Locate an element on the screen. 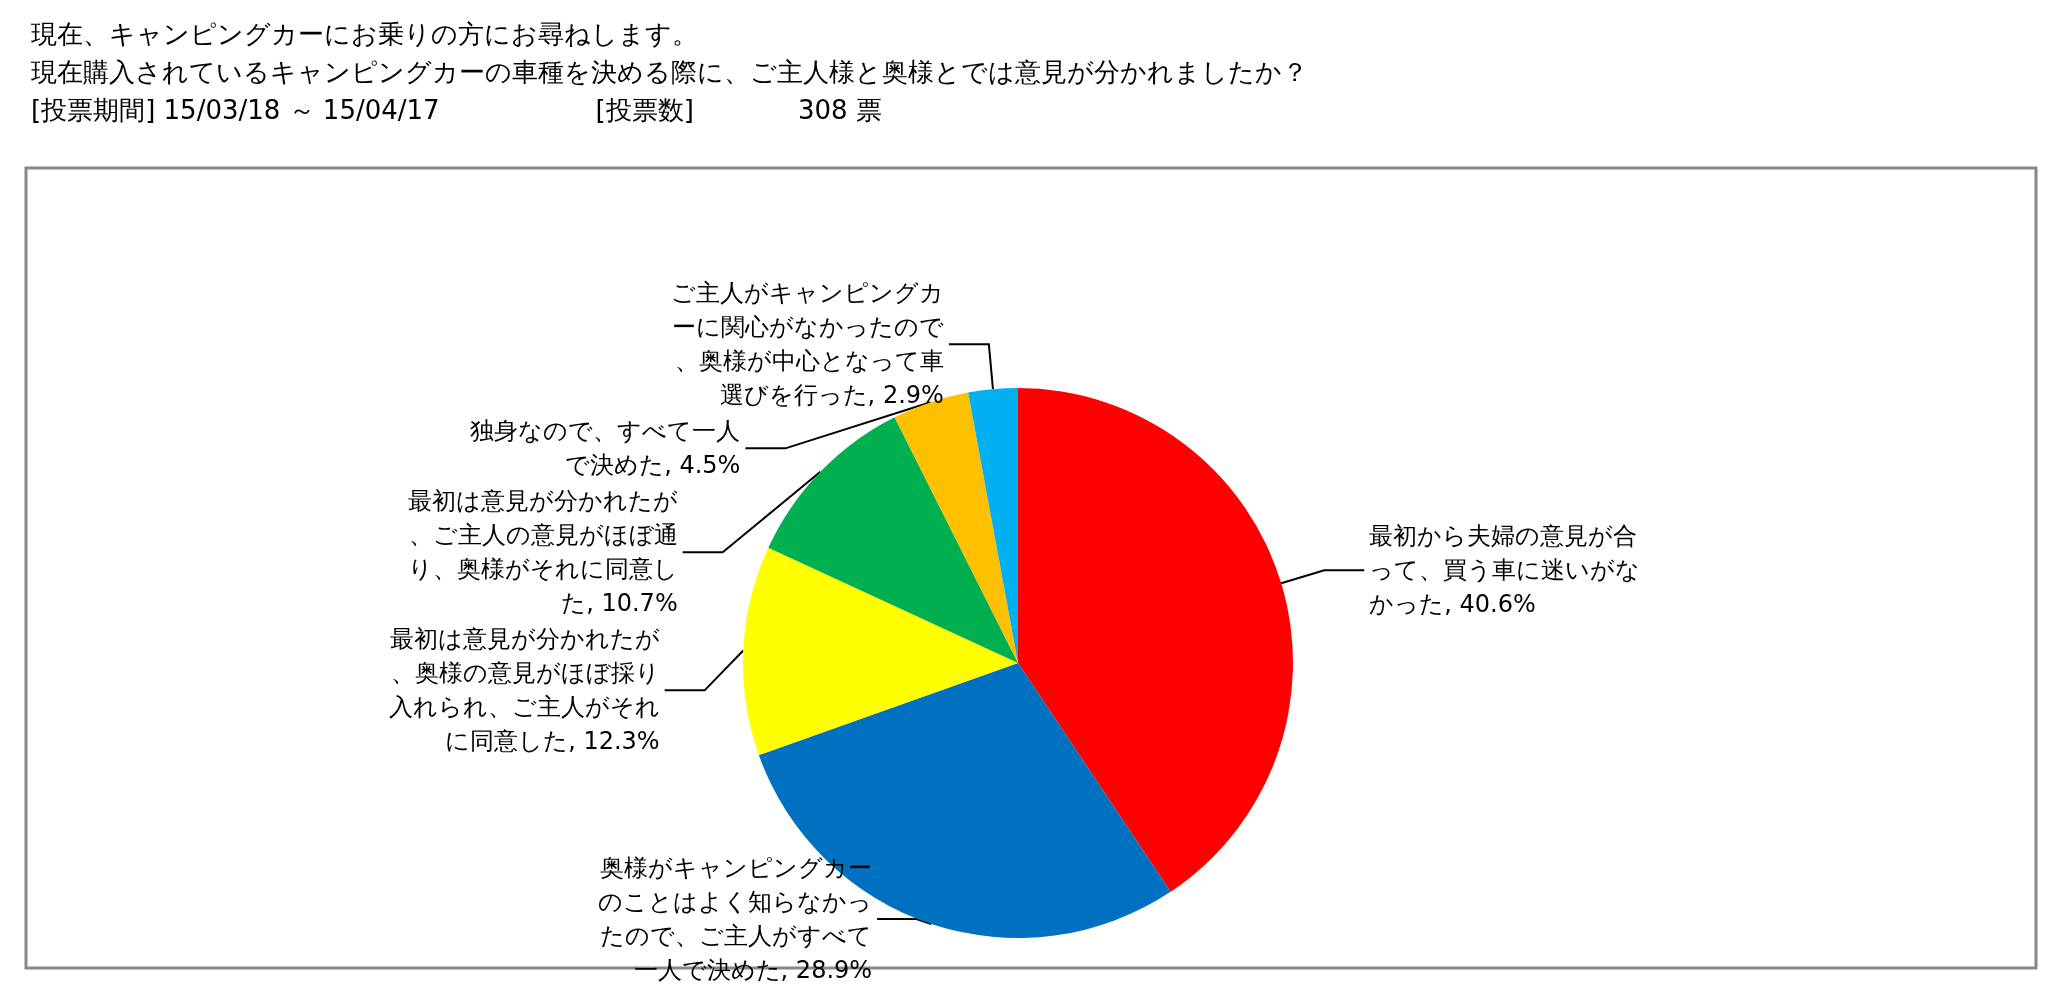 Image resolution: width=2061 pixels, height=1001 pixels. slice-label: 最初は意見が分かれたが、ご主人の意見がほぼ通り、奥様がそれに同意した, 10.7% is located at coordinates (542, 552).